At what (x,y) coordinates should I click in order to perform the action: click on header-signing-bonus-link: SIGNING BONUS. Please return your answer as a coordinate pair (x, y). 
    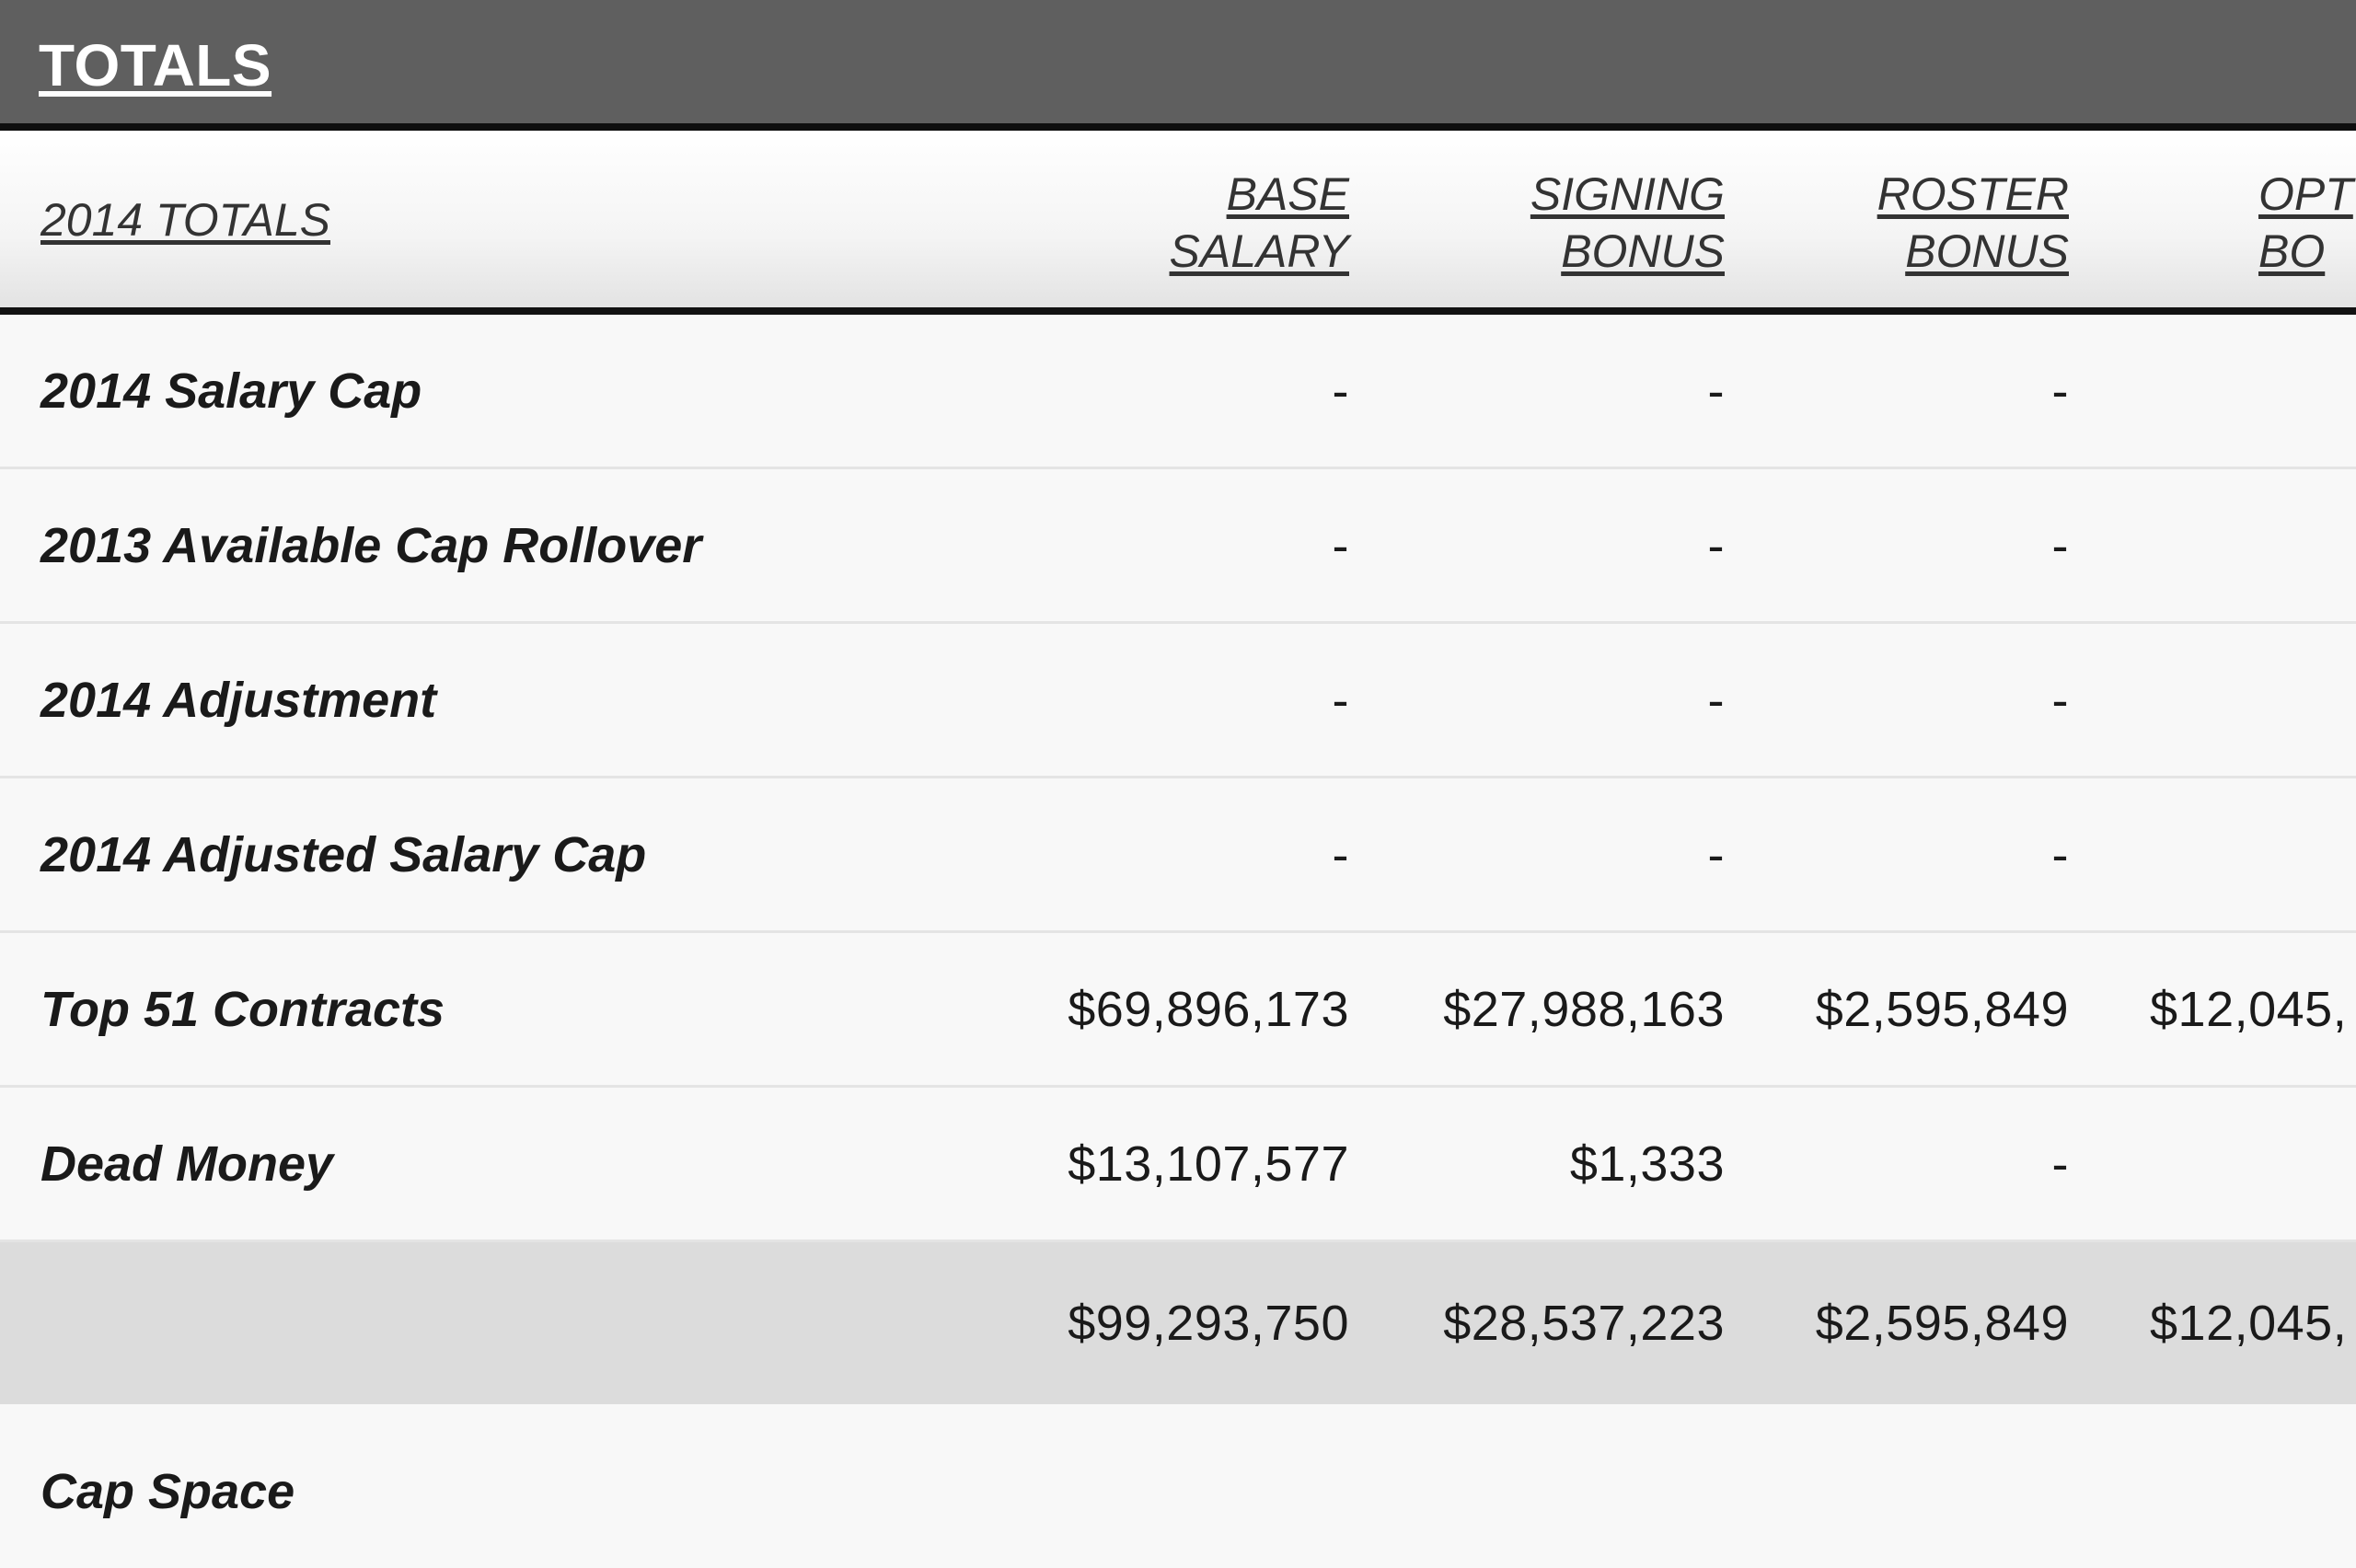
    Looking at the image, I should click on (1627, 223).